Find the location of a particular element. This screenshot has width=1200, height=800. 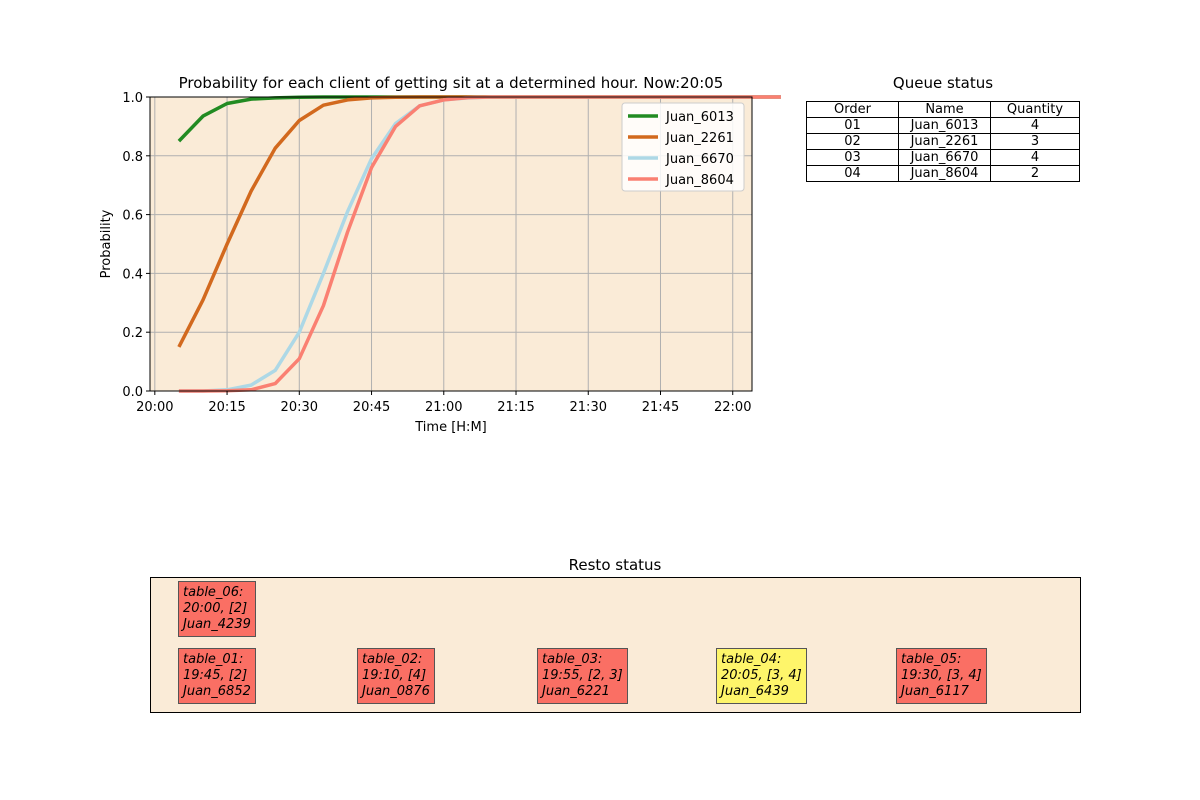

queue-header-quantity: Quantity is located at coordinates (1035, 109).